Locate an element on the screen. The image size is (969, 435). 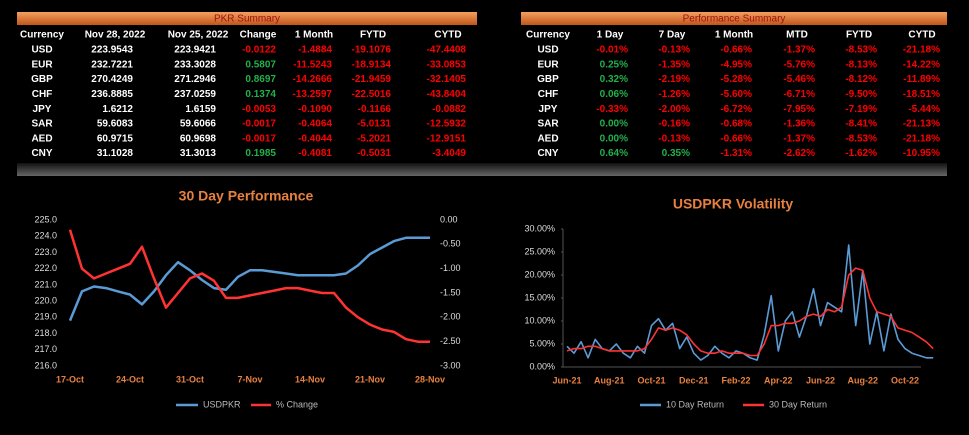
table-cell: CHF is located at coordinates (42, 94).